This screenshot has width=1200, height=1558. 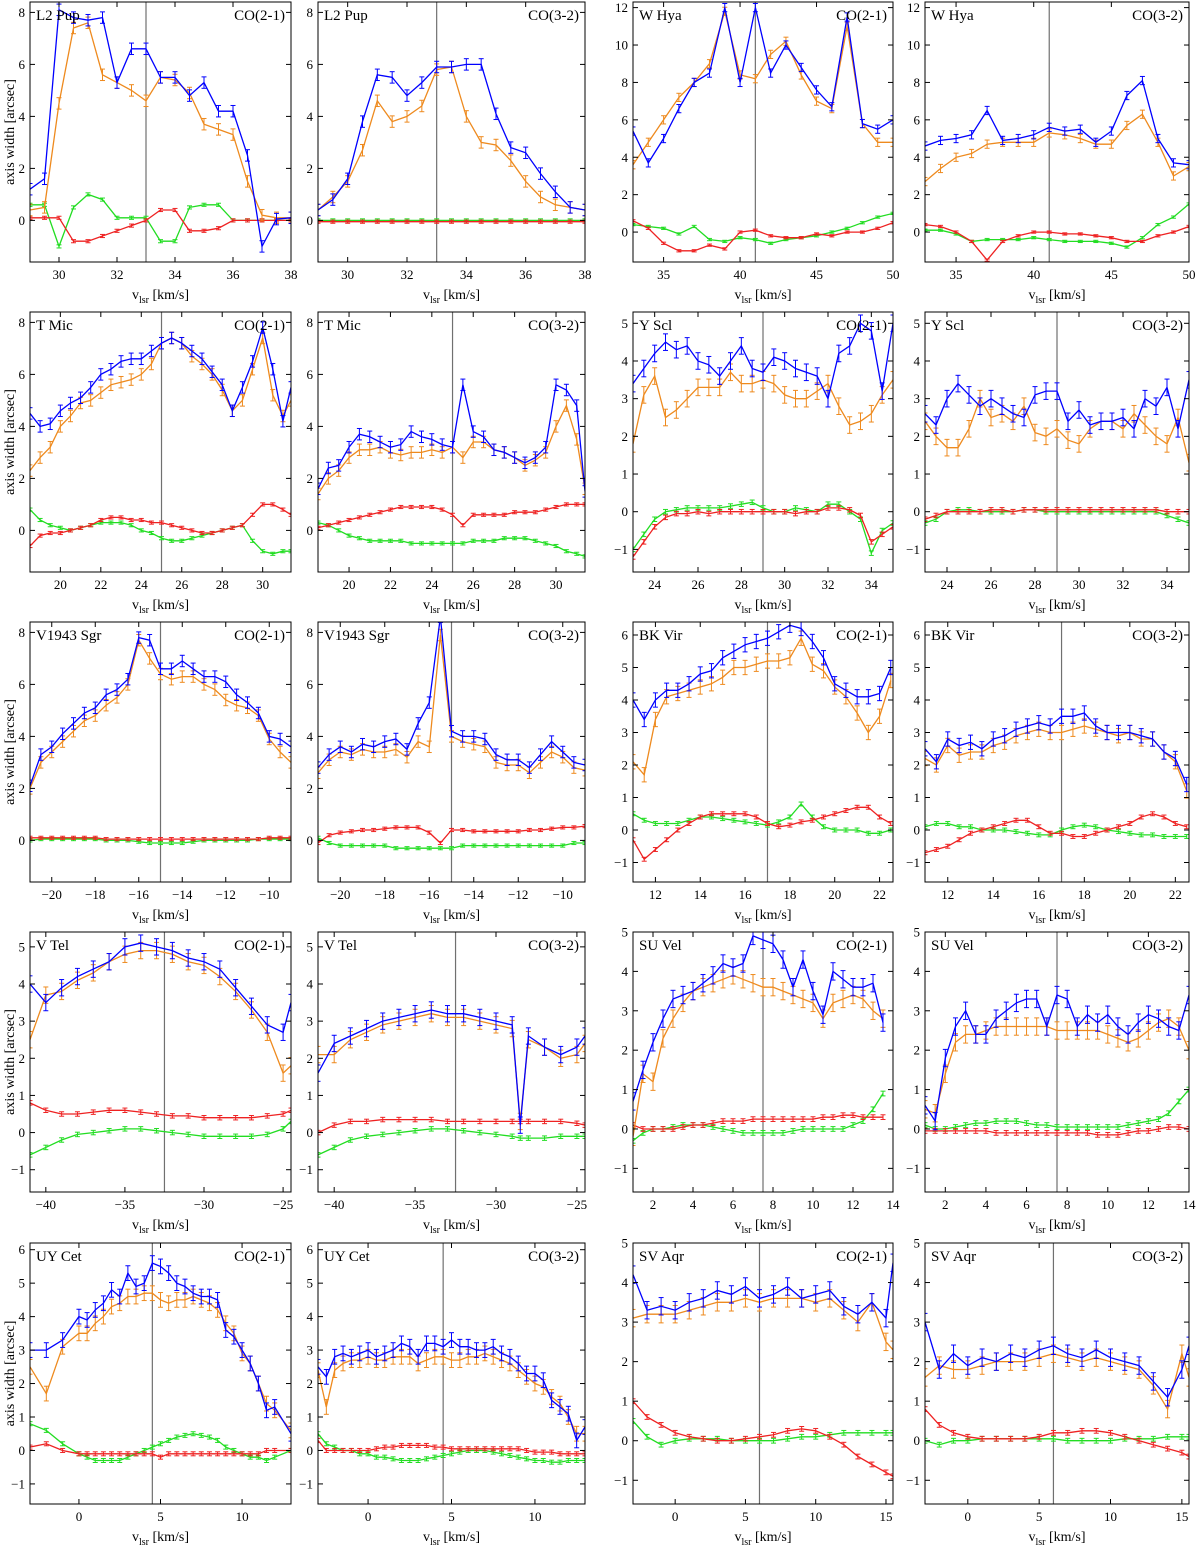 I want to click on y-tick-label: 4, so click(x=625, y=971).